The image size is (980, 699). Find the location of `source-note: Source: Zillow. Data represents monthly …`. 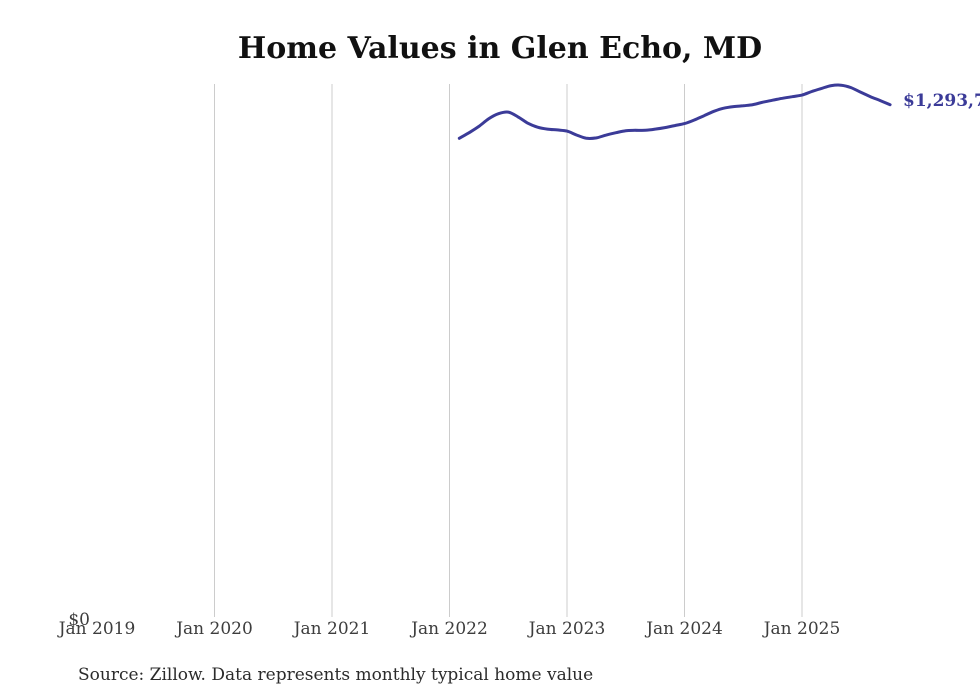

source-note: Source: Zillow. Data represents monthly … is located at coordinates (336, 675).